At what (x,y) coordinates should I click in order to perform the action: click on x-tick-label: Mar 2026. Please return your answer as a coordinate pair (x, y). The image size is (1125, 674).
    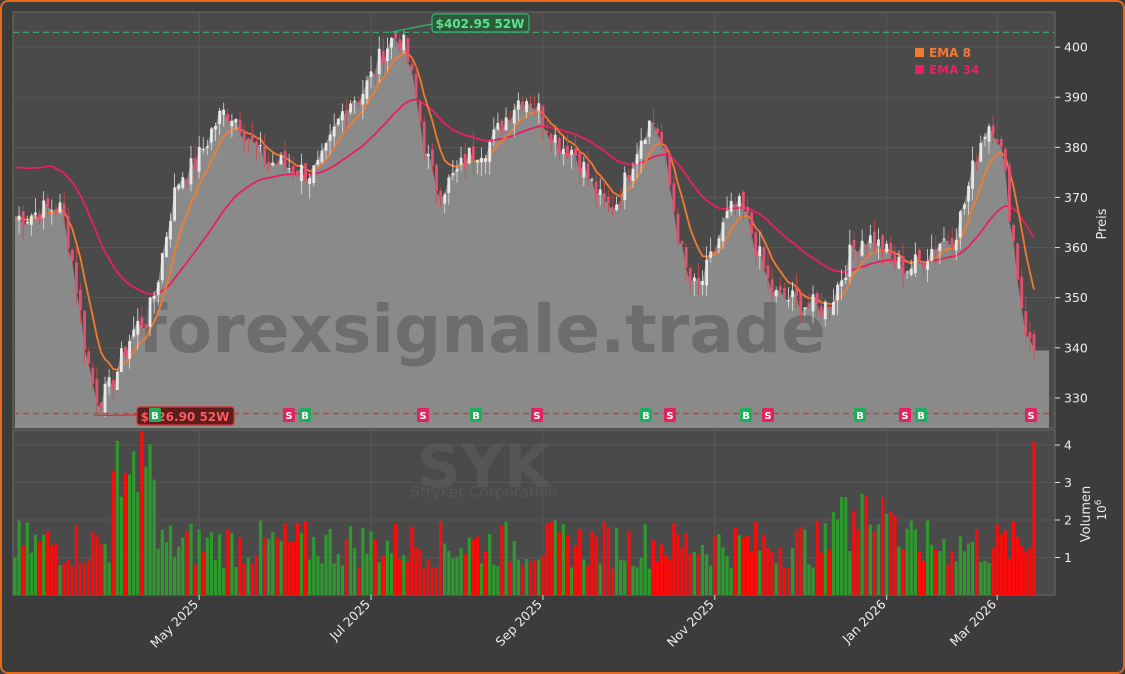
    Looking at the image, I should click on (973, 622).